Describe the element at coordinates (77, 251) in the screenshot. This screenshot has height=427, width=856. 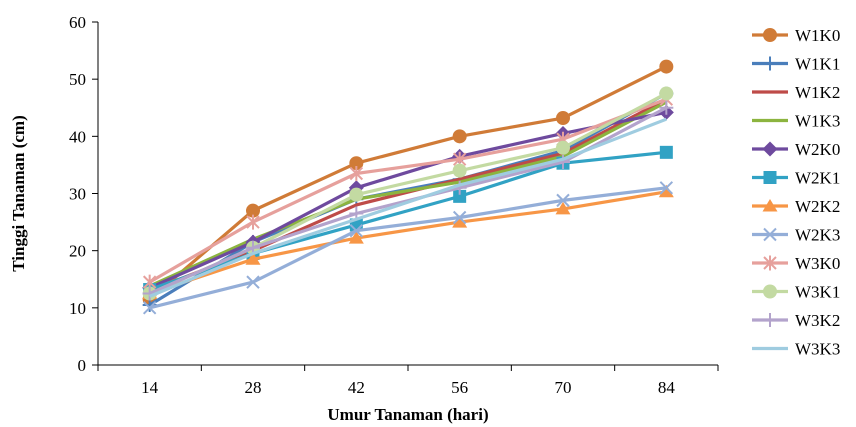
I see `y-tick-label: 20` at that location.